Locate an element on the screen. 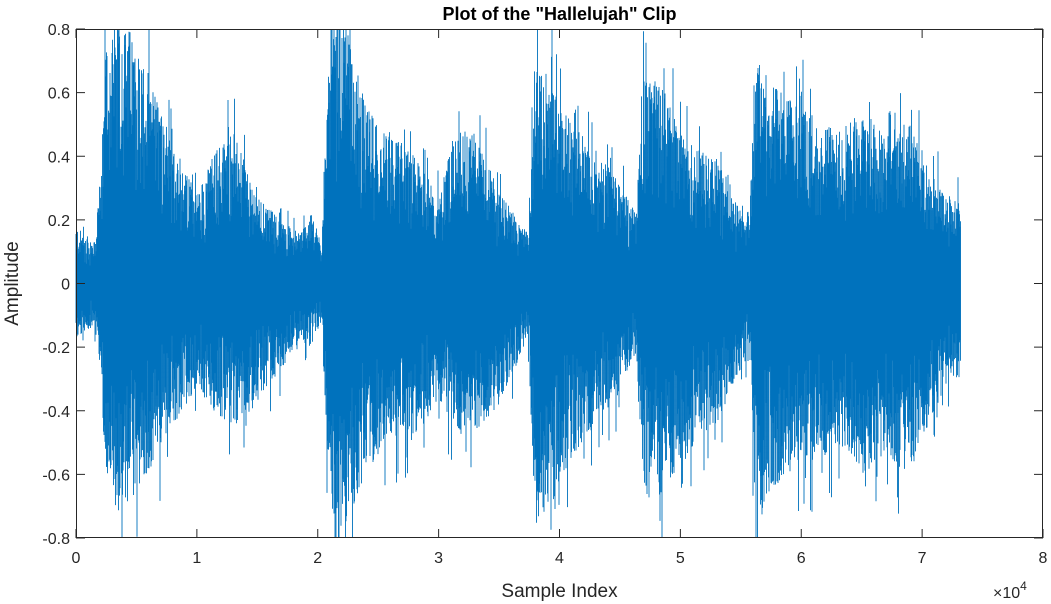  y-tick-label: -0.8 is located at coordinates (56, 539).